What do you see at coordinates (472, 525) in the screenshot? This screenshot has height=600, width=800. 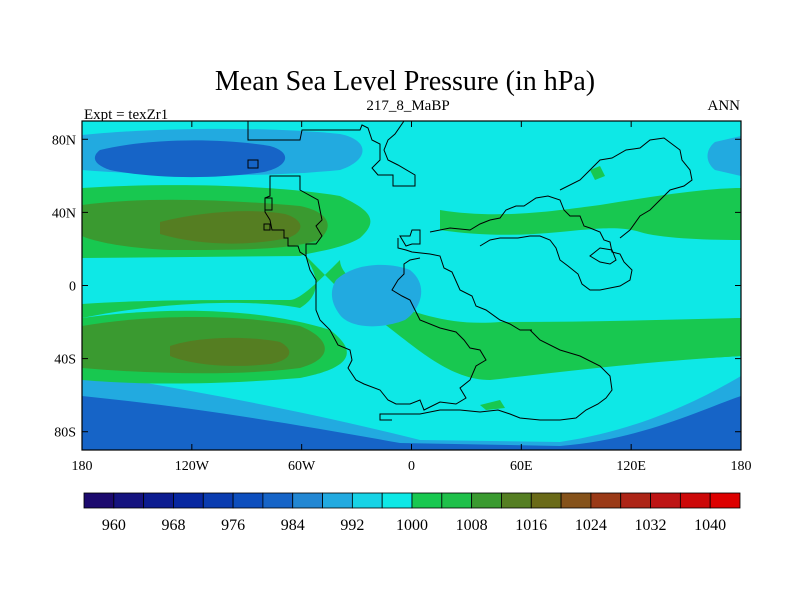 I see `colorbar-label: 1008` at bounding box center [472, 525].